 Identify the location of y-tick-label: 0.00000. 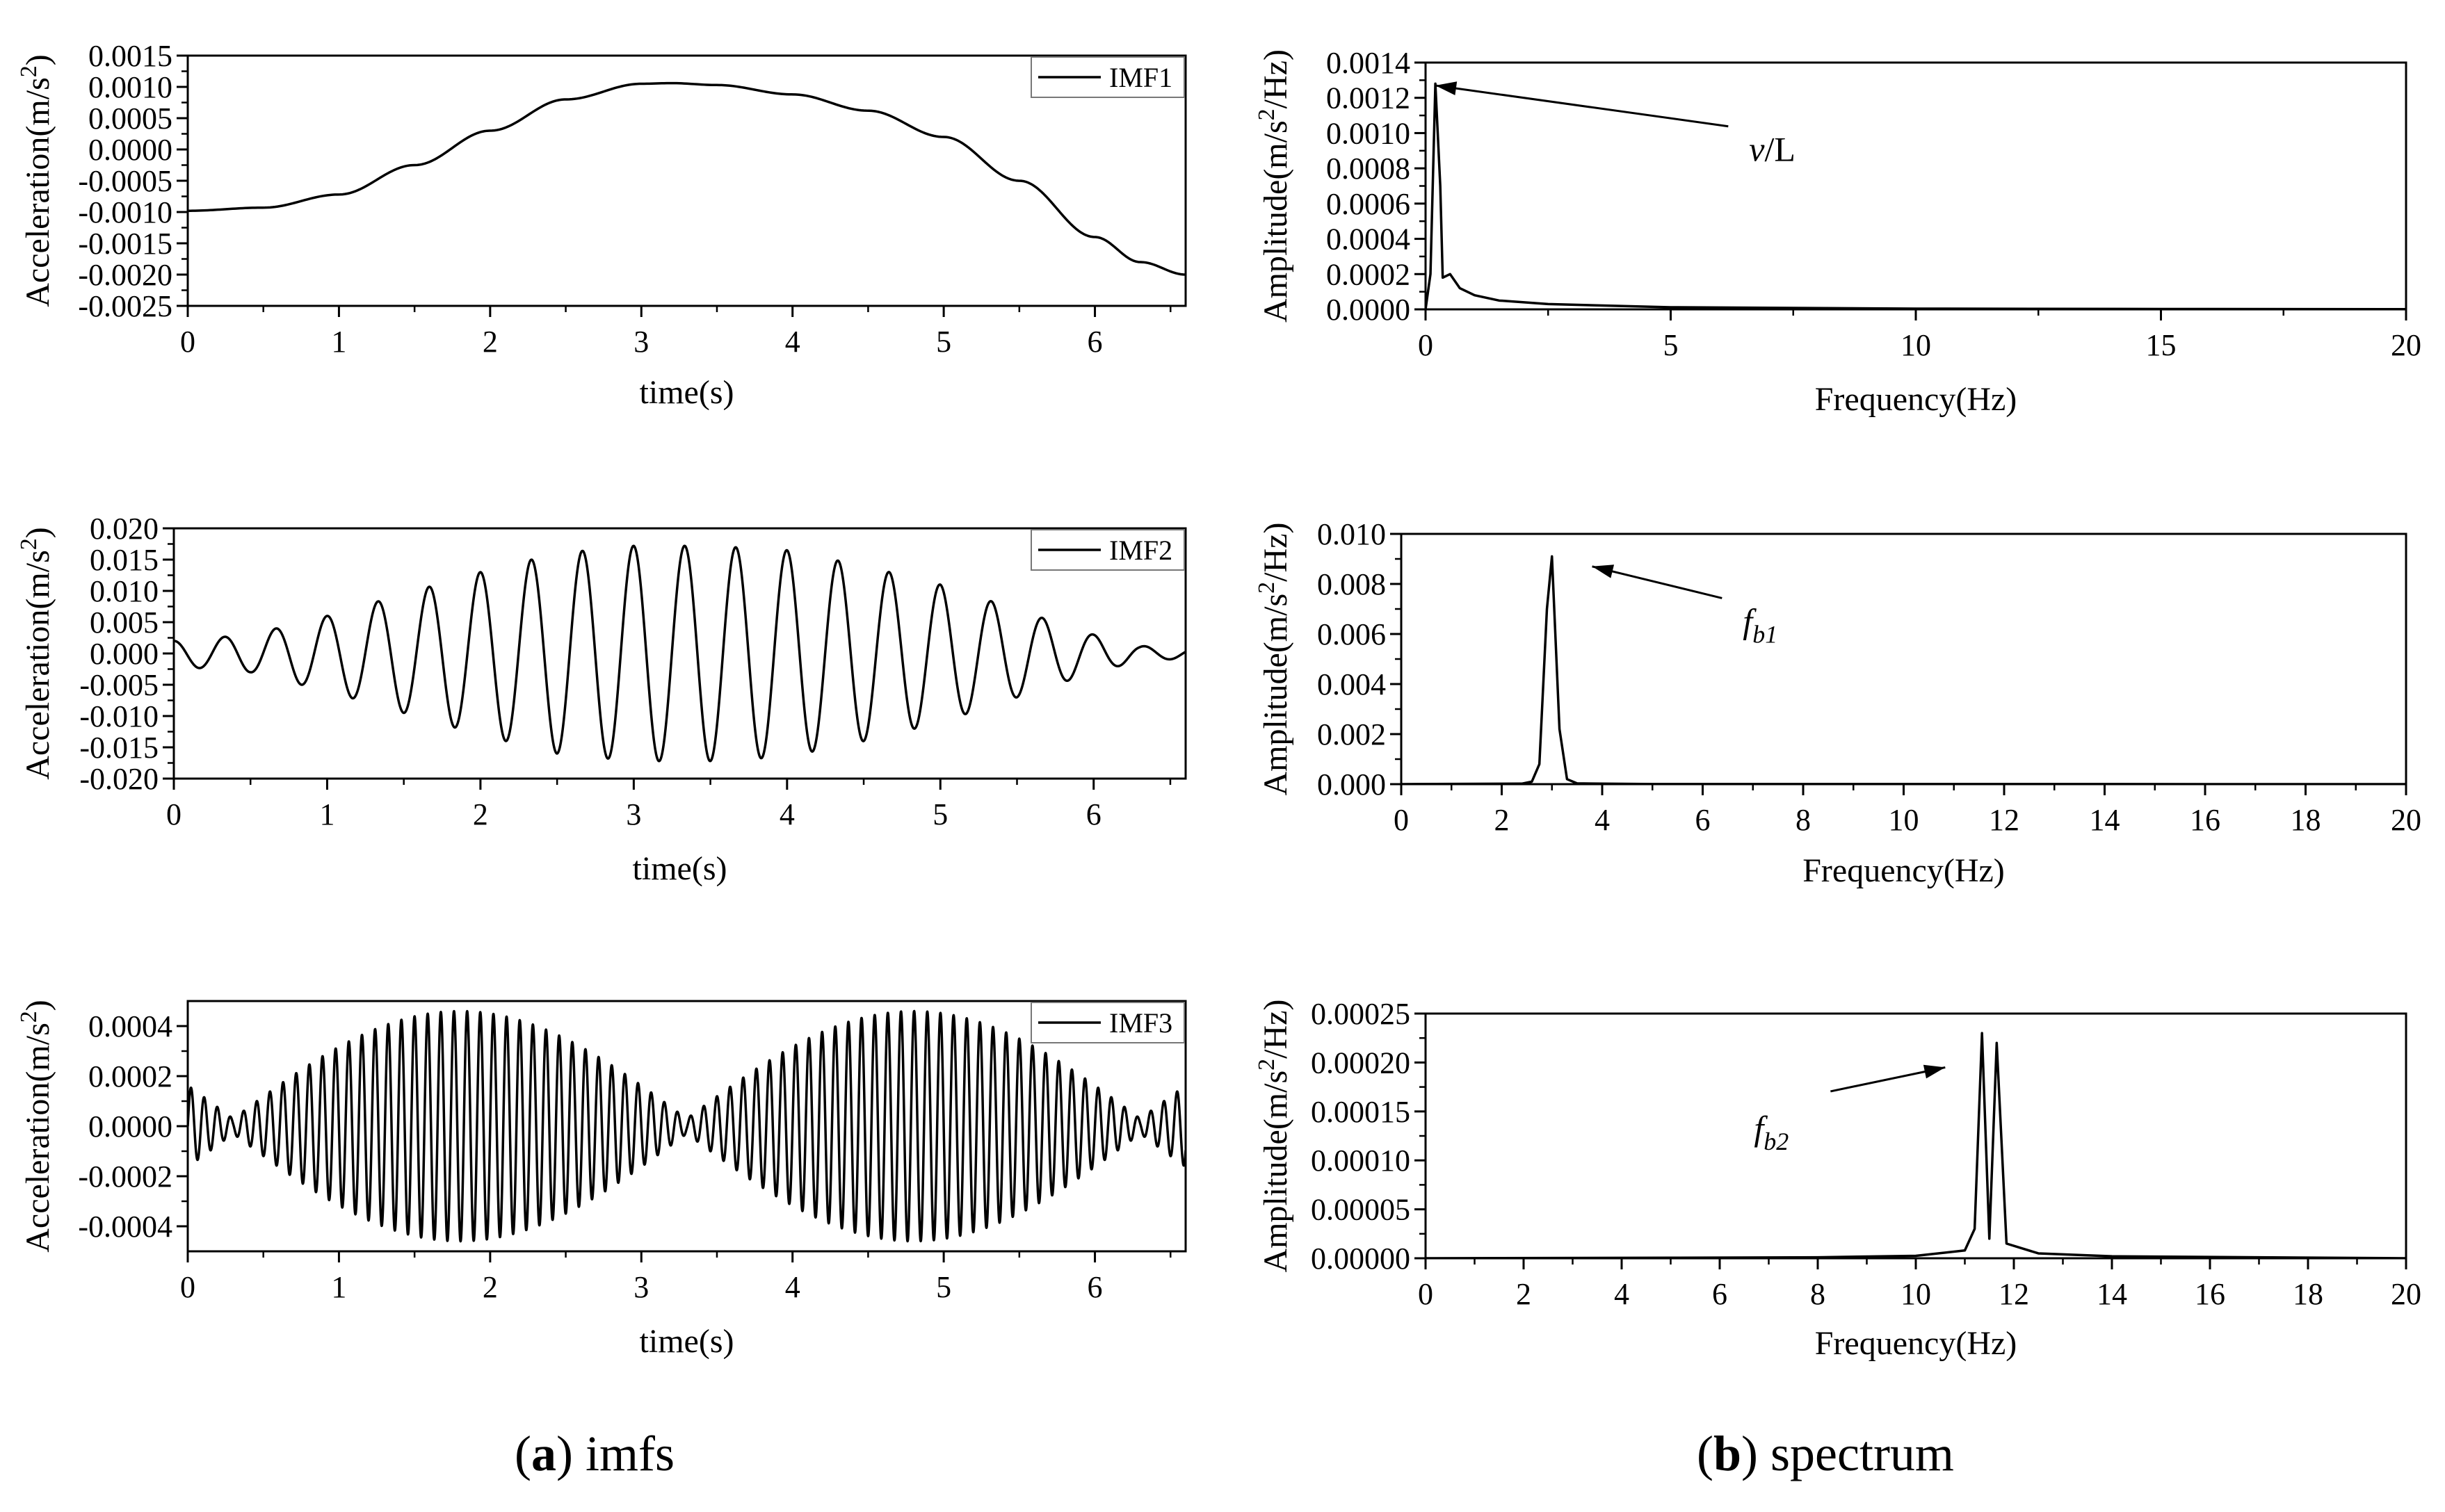
(1360, 1259).